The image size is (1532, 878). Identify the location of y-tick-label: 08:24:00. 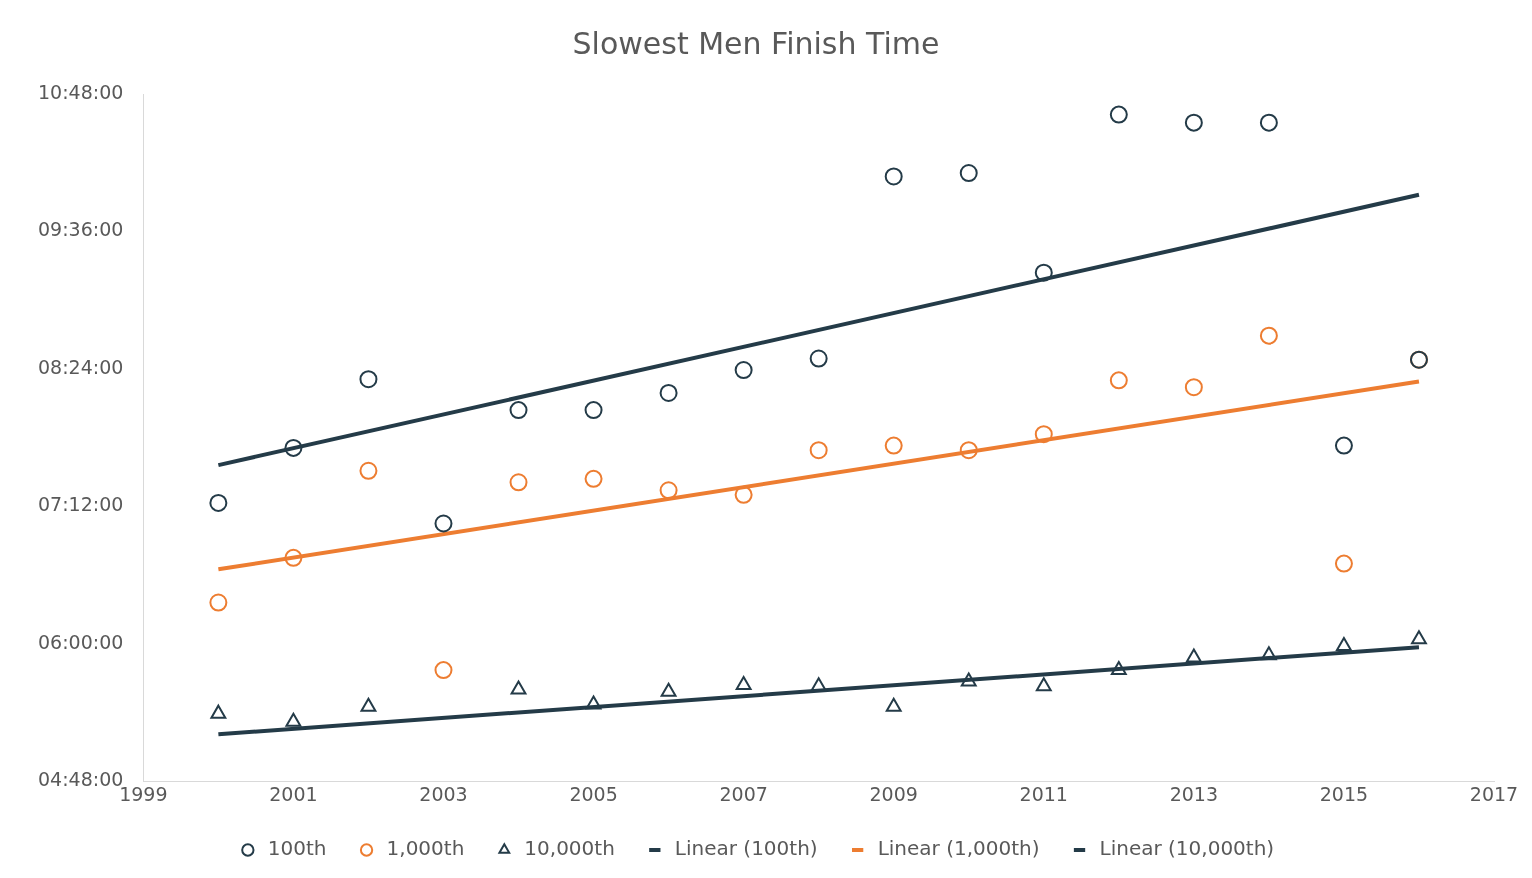
(80, 366).